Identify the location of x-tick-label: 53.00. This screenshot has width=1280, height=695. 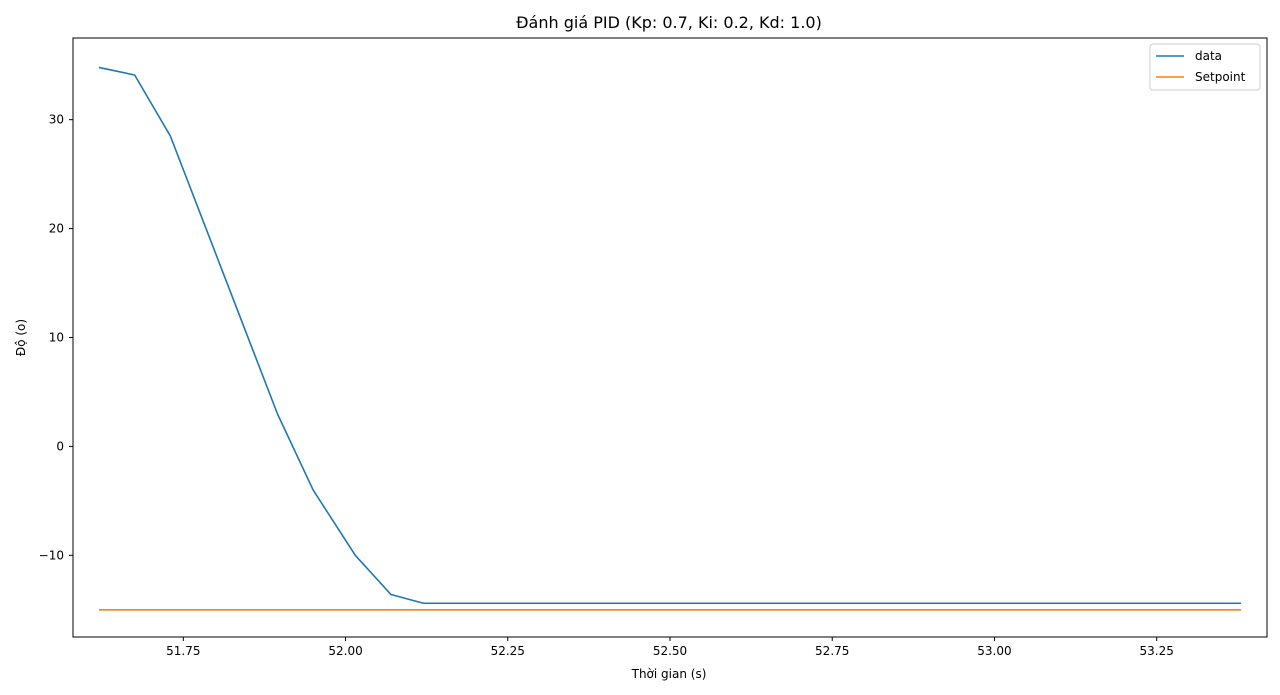
(994, 651).